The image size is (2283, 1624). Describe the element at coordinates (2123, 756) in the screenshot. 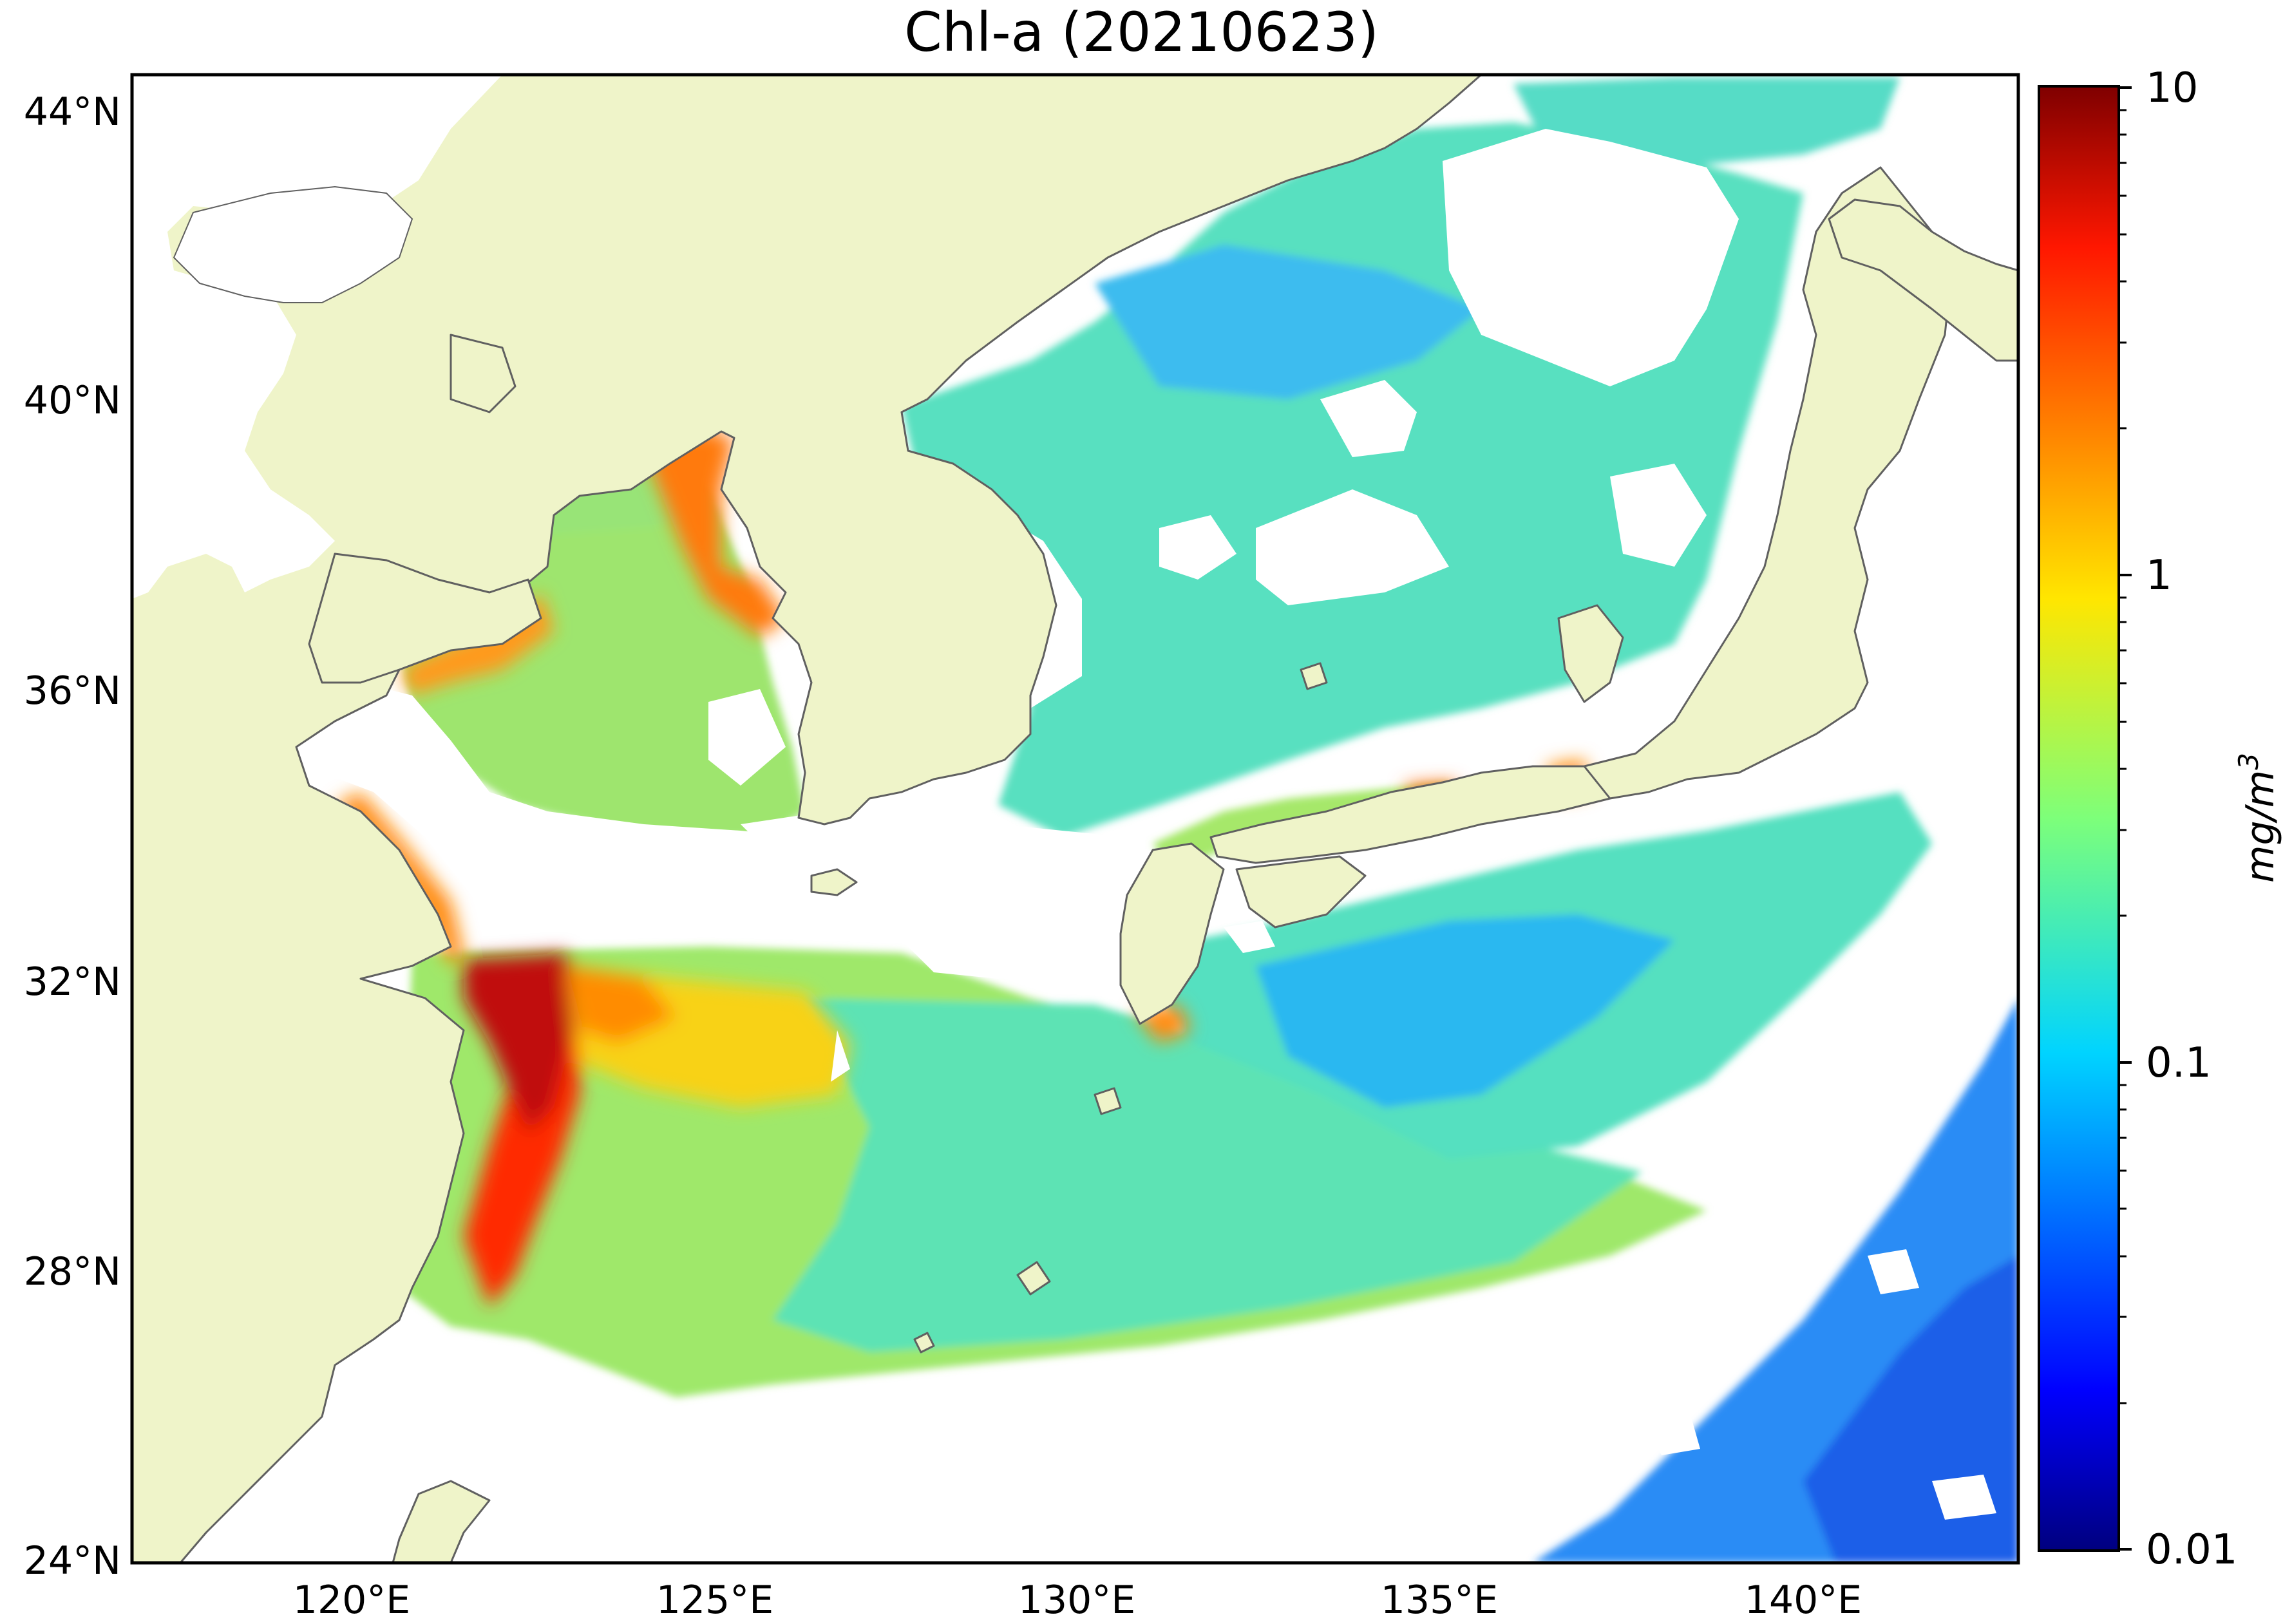

I see `colorbar-minor-ticks` at that location.